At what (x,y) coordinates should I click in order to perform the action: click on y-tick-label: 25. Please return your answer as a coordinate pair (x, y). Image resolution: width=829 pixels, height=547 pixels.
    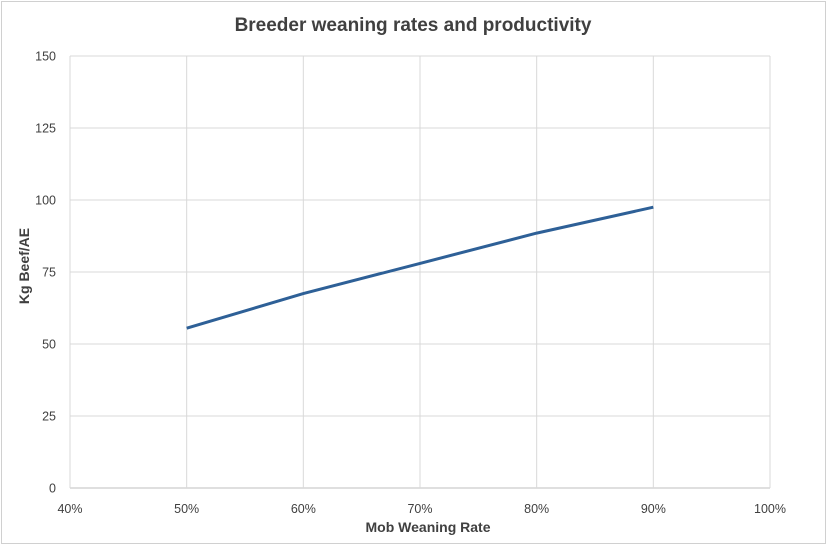
    Looking at the image, I should click on (49, 417).